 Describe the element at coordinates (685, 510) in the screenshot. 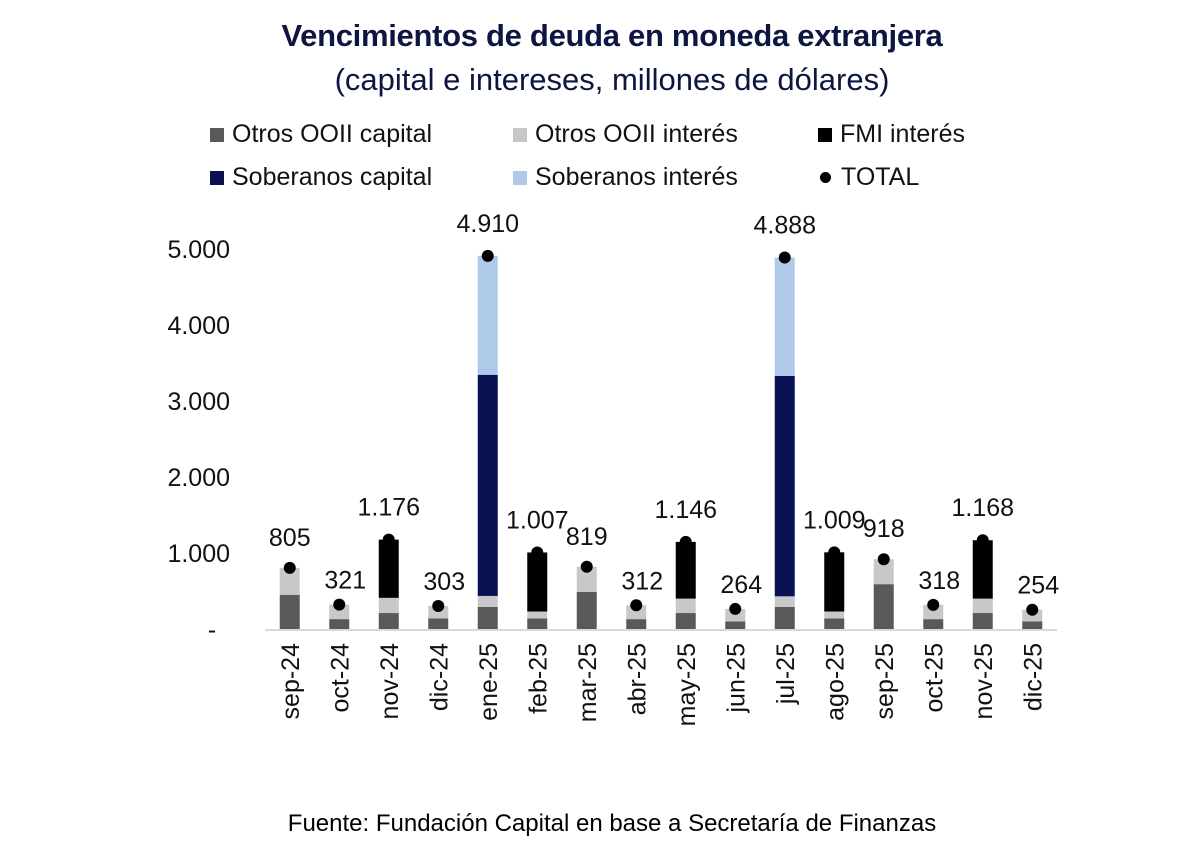

I see `total-data-label: 1.146` at that location.